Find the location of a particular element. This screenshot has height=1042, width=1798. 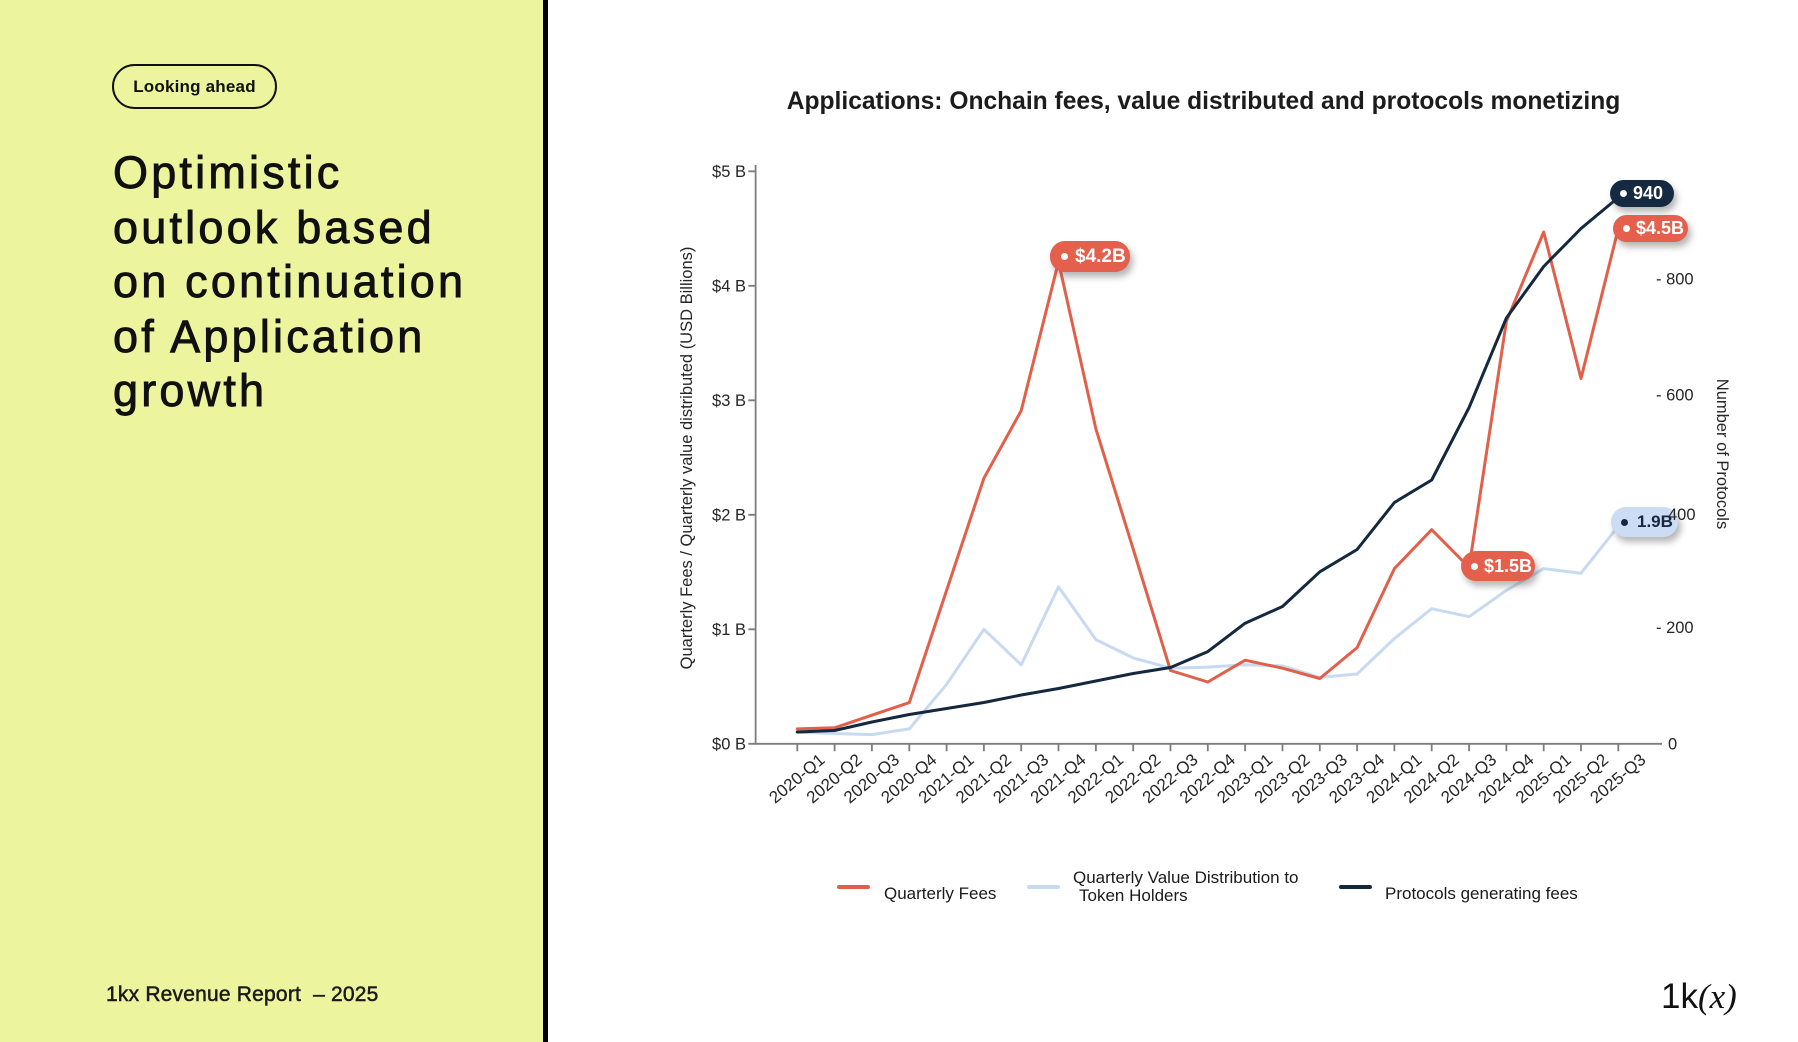

svg-text: $4 B is located at coordinates (729, 286).